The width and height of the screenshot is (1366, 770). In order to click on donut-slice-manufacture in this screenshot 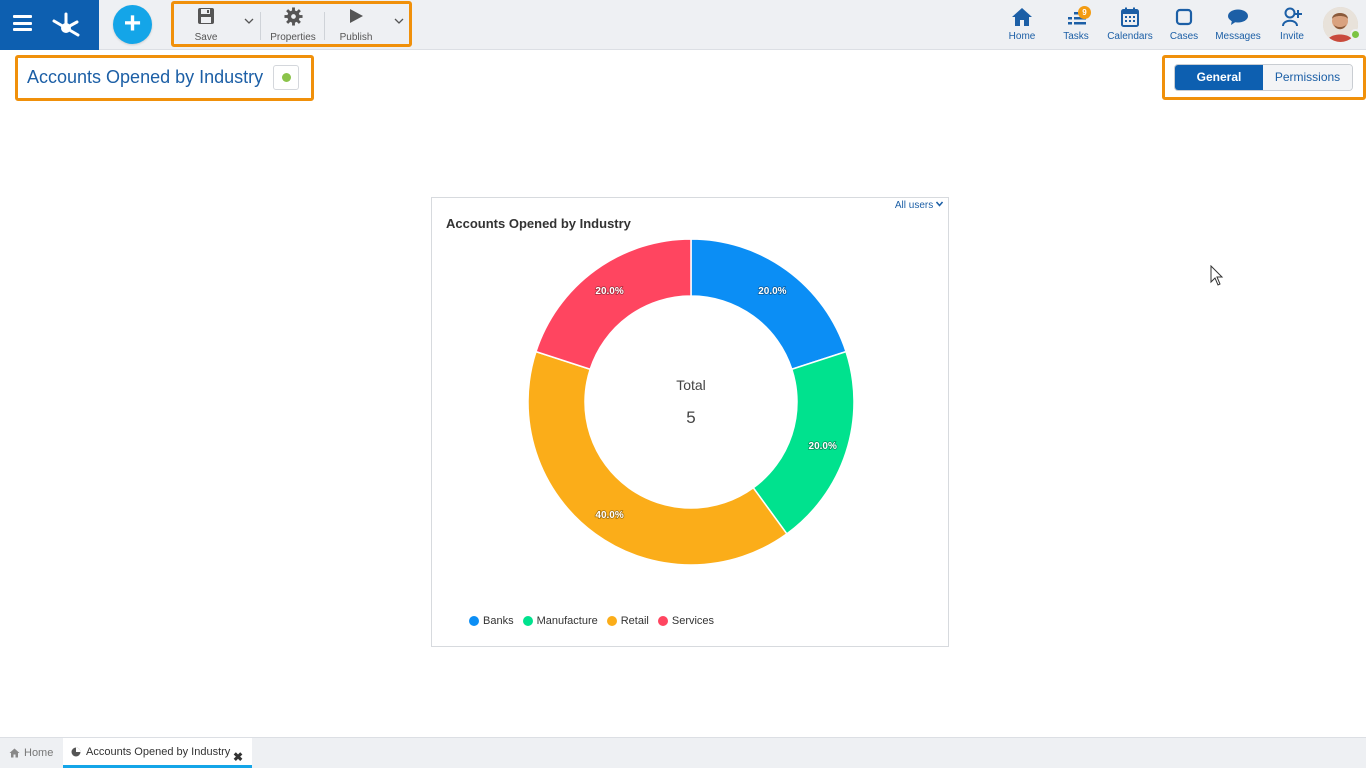, I will do `click(803, 442)`.